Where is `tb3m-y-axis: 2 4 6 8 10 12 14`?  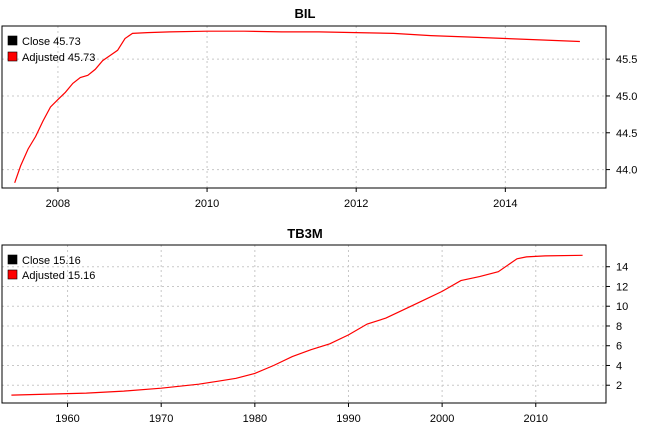
tb3m-y-axis: 2 4 6 8 10 12 14 is located at coordinates (617, 327).